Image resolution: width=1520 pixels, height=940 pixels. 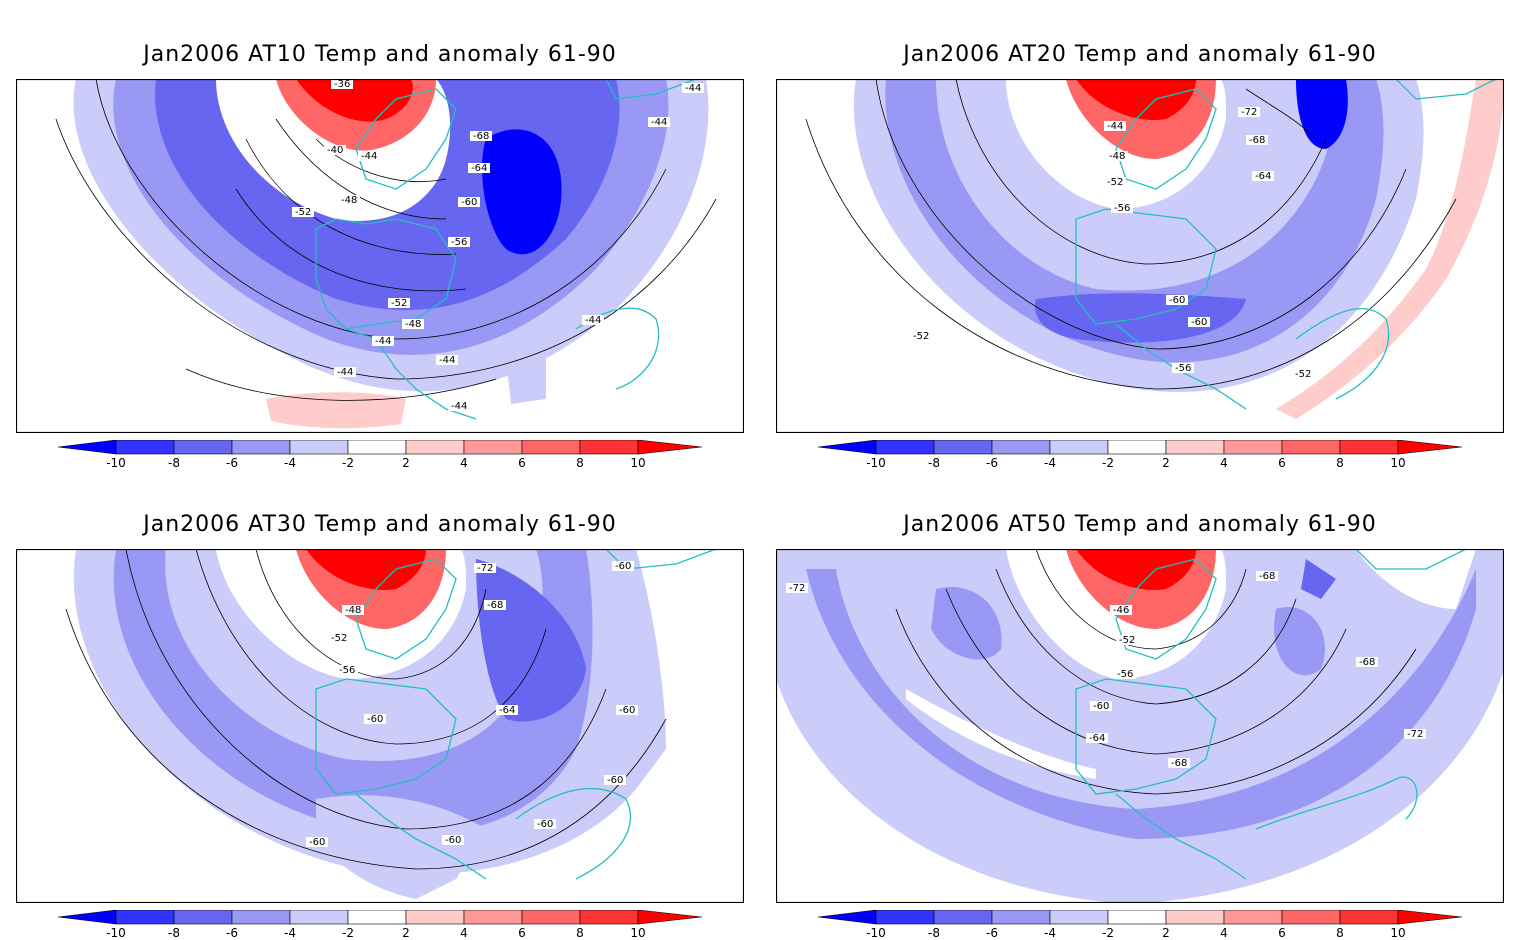 What do you see at coordinates (380, 524) in the screenshot?
I see `panel-title: Jan2006 AT30 Temp and anomaly 61-90` at bounding box center [380, 524].